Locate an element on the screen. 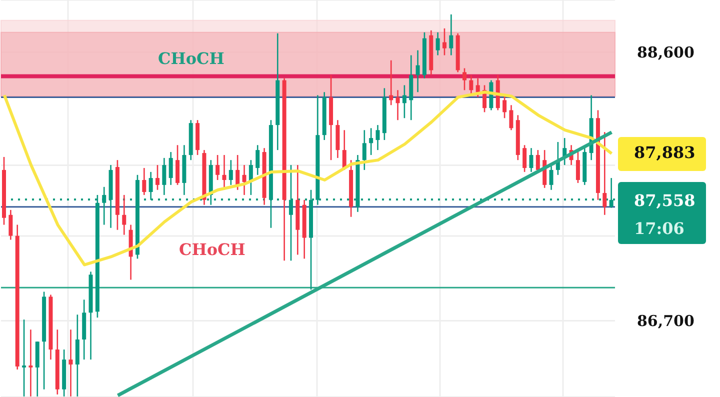 The image size is (720, 397). text: 17:06 is located at coordinates (660, 229).